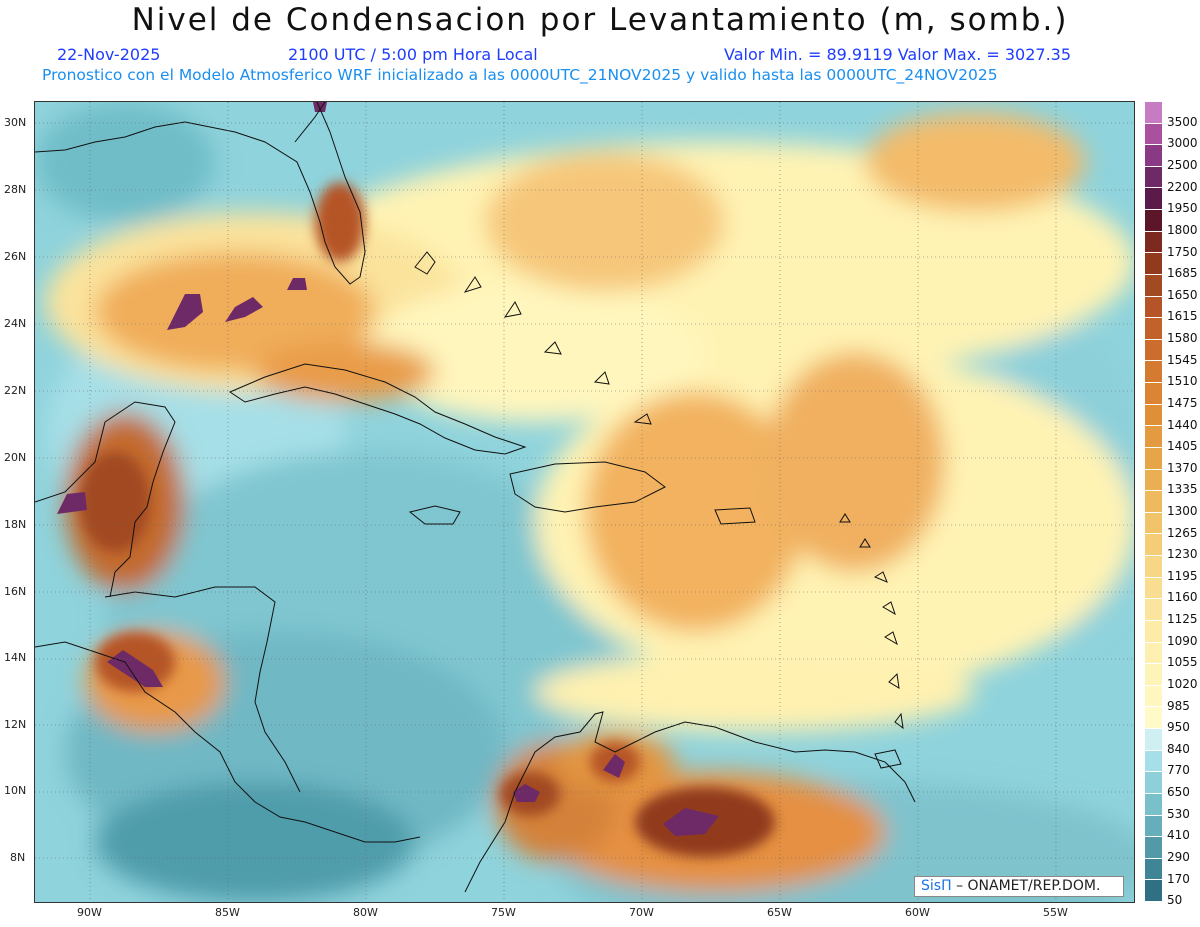 The width and height of the screenshot is (1200, 927). I want to click on legend-label: 1055, so click(1182, 662).